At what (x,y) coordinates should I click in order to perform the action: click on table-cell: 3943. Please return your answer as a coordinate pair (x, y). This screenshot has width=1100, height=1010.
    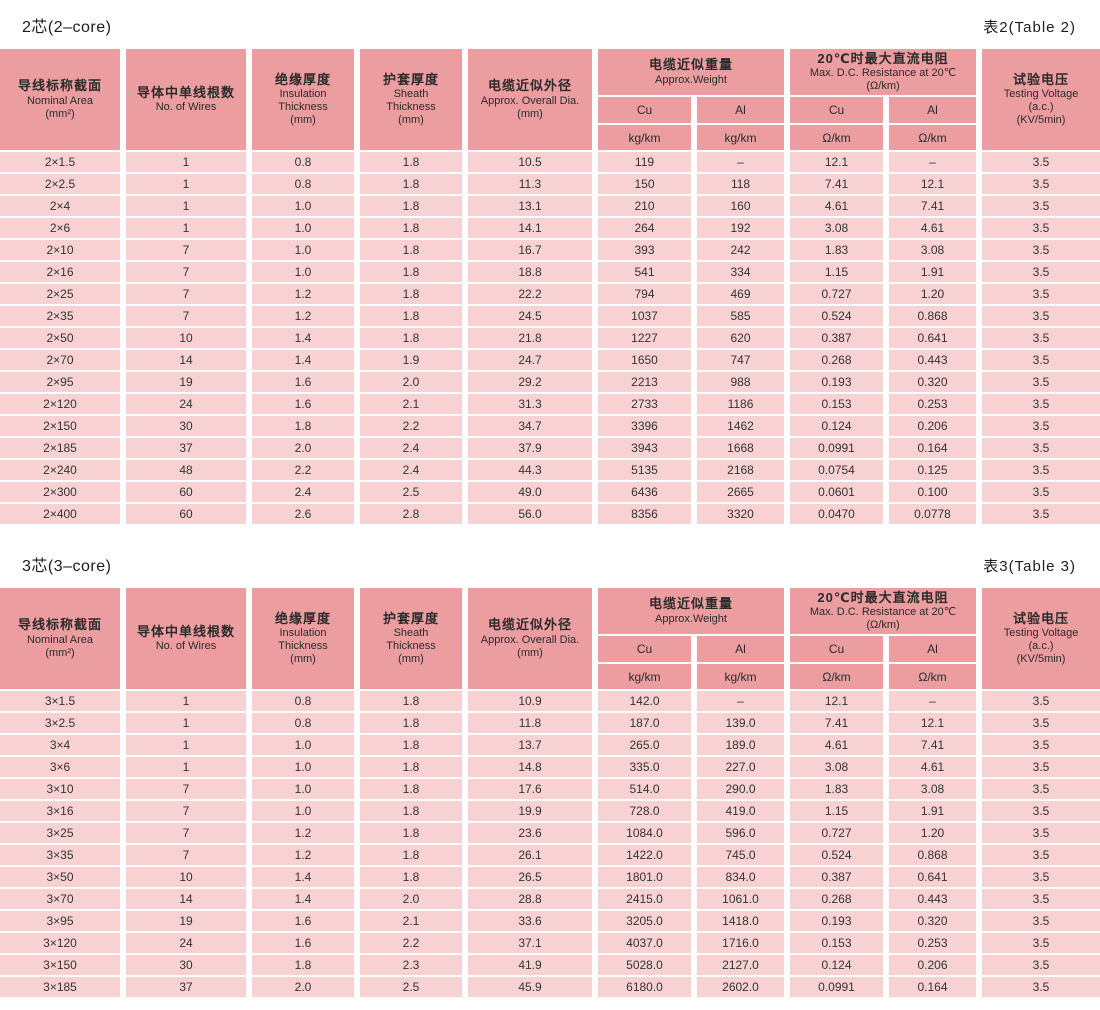
    Looking at the image, I should click on (644, 448).